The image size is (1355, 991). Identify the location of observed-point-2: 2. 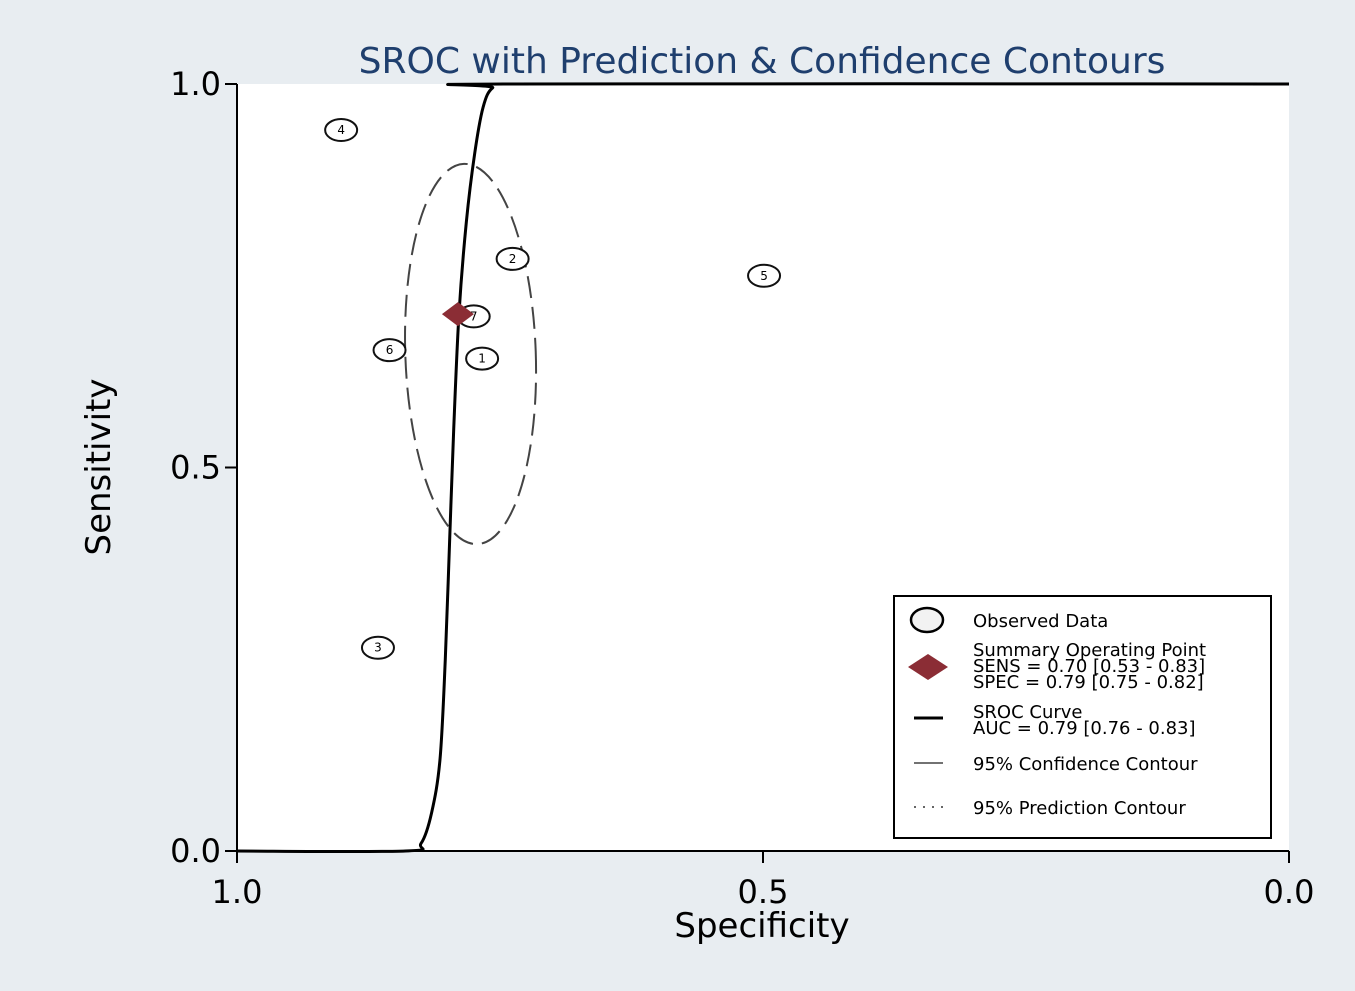
(512, 258).